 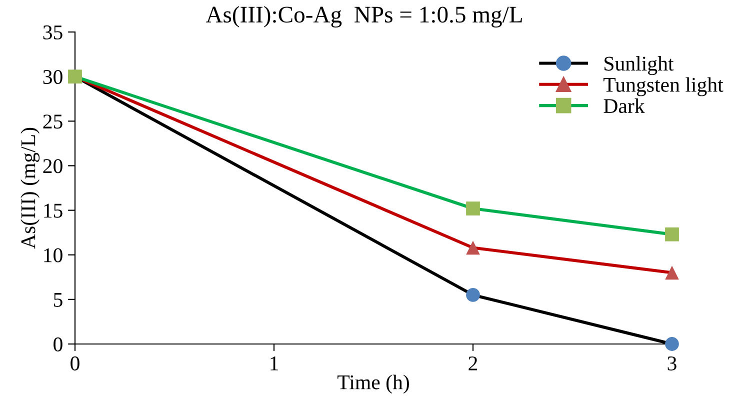 What do you see at coordinates (672, 363) in the screenshot?
I see `x-tick-label: 3` at bounding box center [672, 363].